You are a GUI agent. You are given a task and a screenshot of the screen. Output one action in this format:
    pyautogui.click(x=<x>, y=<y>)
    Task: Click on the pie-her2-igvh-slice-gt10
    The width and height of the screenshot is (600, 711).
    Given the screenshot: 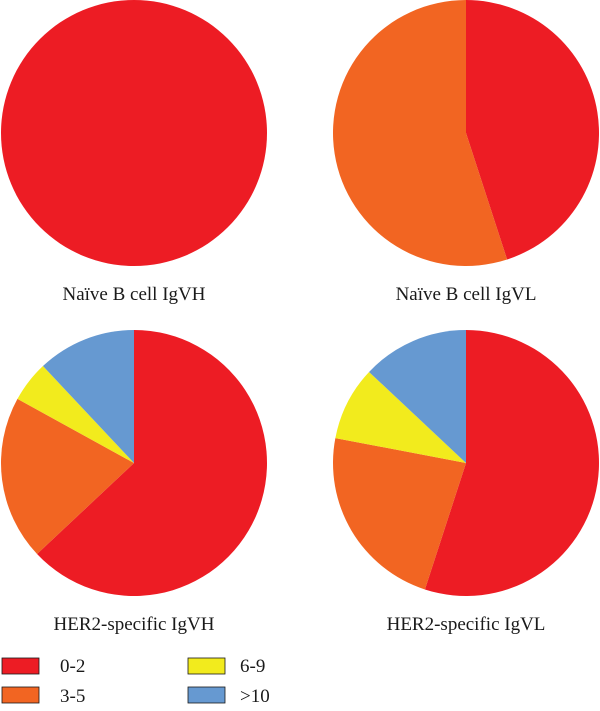 What is the action you would take?
    pyautogui.click(x=88, y=396)
    